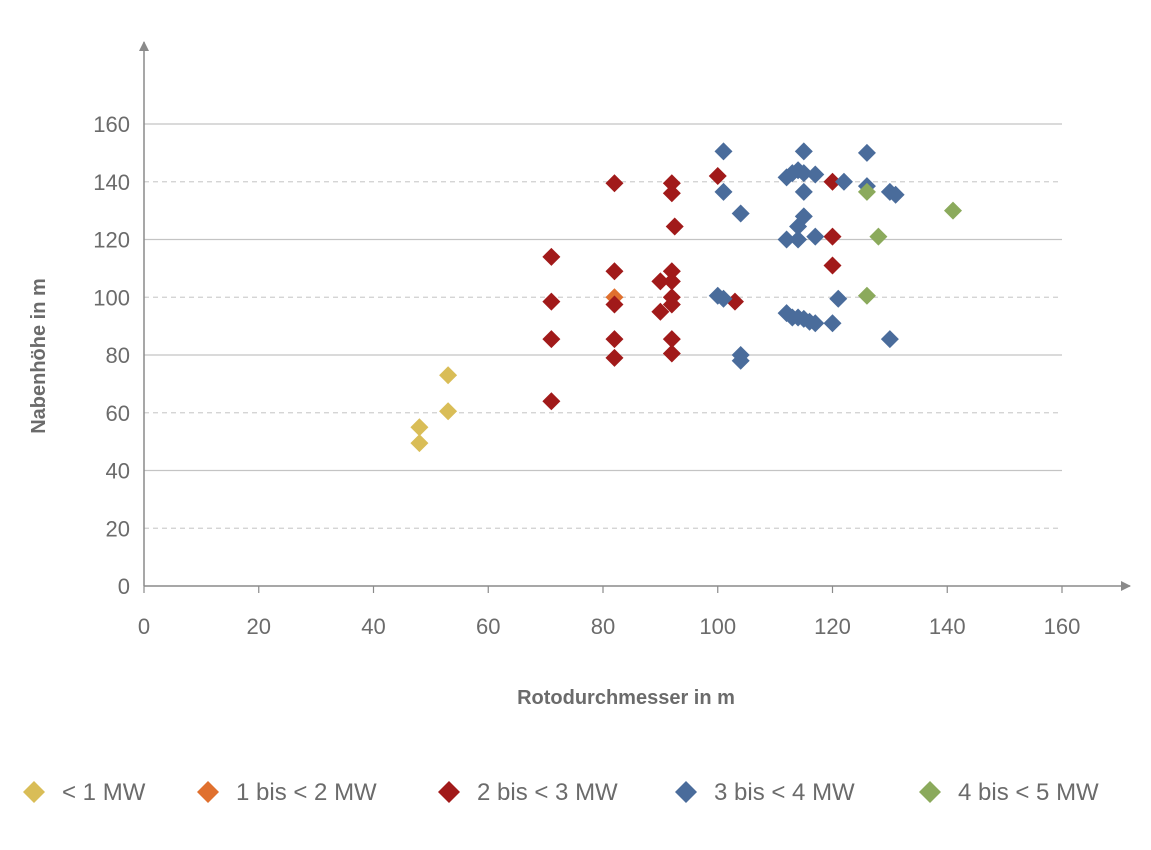 Image resolution: width=1151 pixels, height=850 pixels. I want to click on legend-item: < 1 MW, so click(84, 792).